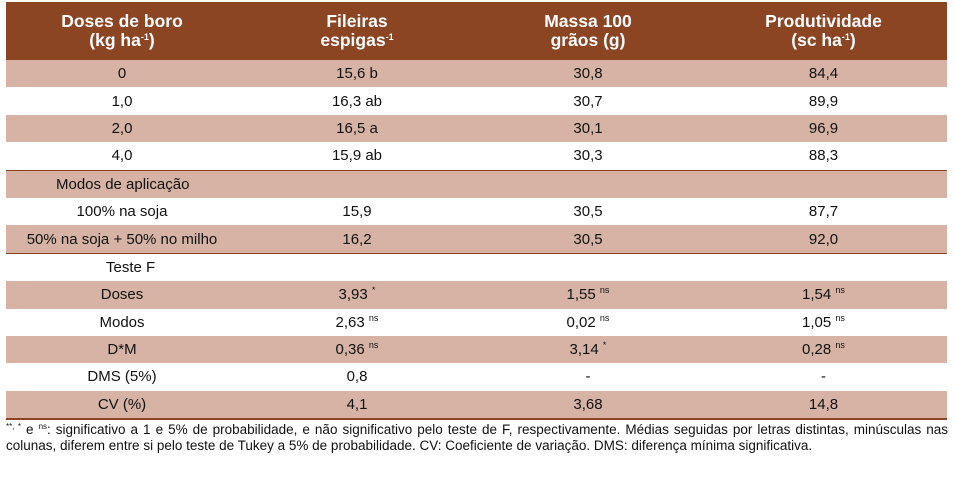 The image size is (955, 480). I want to click on row-label: Doses, so click(122, 295).